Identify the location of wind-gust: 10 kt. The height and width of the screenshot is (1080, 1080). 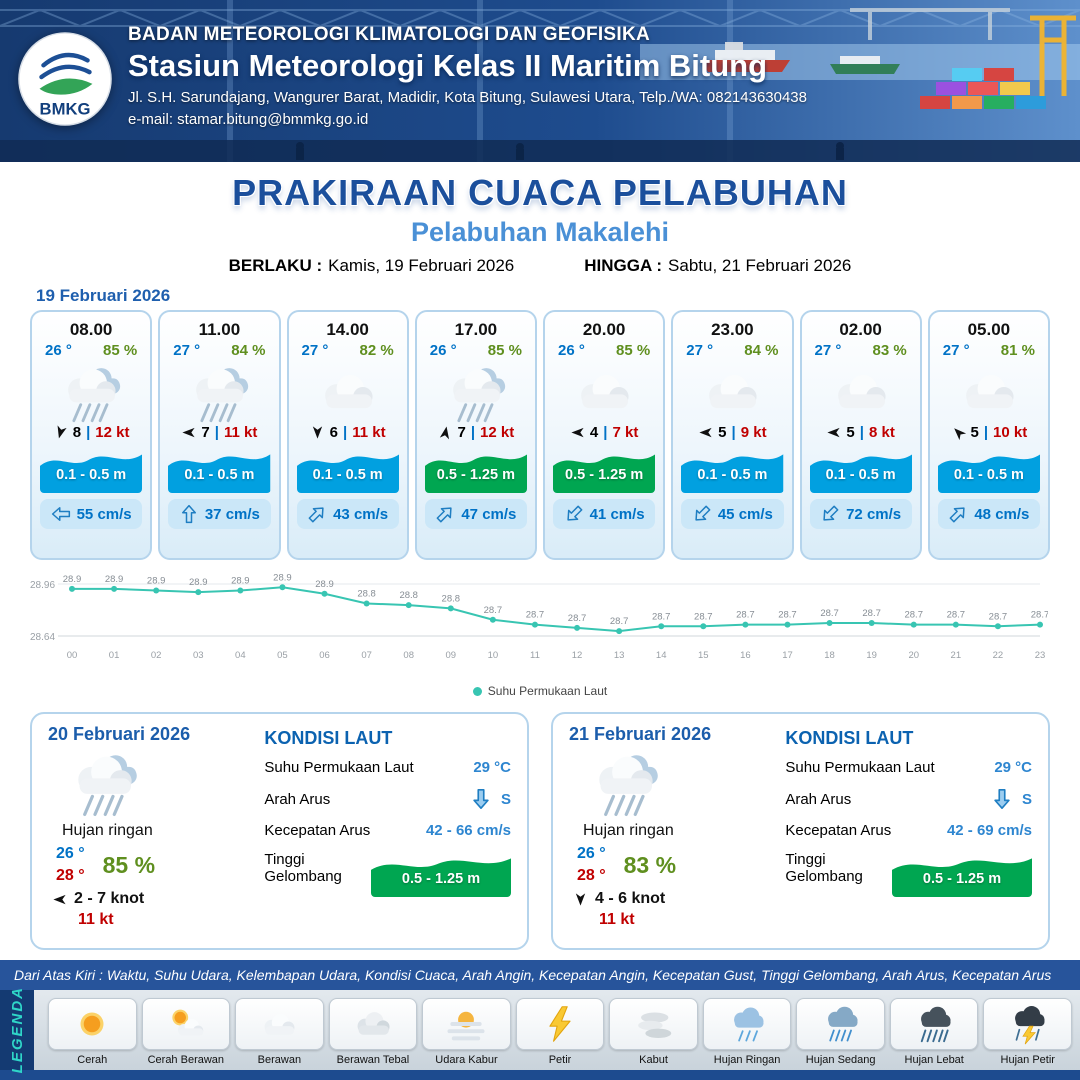
(1010, 432).